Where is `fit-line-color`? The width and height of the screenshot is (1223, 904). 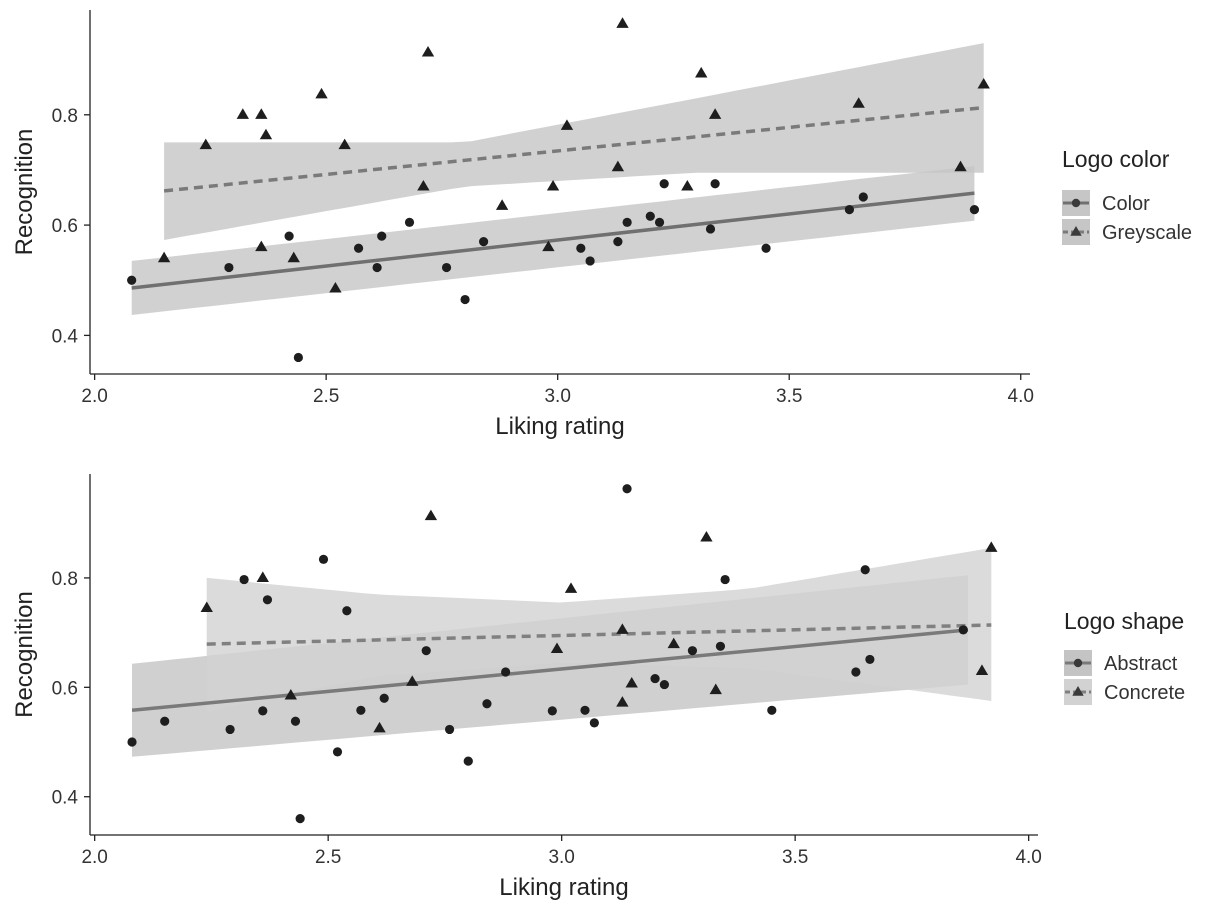
fit-line-color is located at coordinates (553, 240).